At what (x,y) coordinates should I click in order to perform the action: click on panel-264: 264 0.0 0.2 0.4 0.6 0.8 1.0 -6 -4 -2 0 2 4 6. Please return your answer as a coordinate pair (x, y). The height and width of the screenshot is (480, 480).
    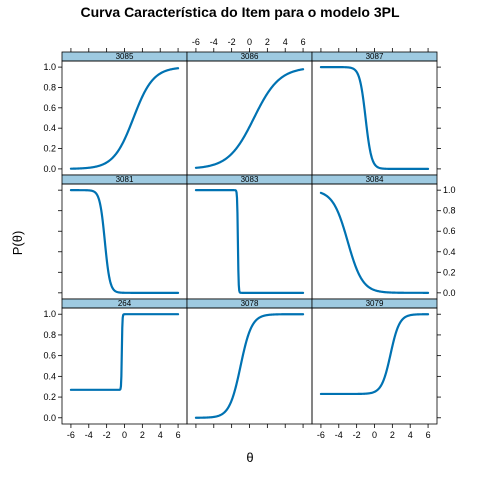
    Looking at the image, I should click on (115, 369).